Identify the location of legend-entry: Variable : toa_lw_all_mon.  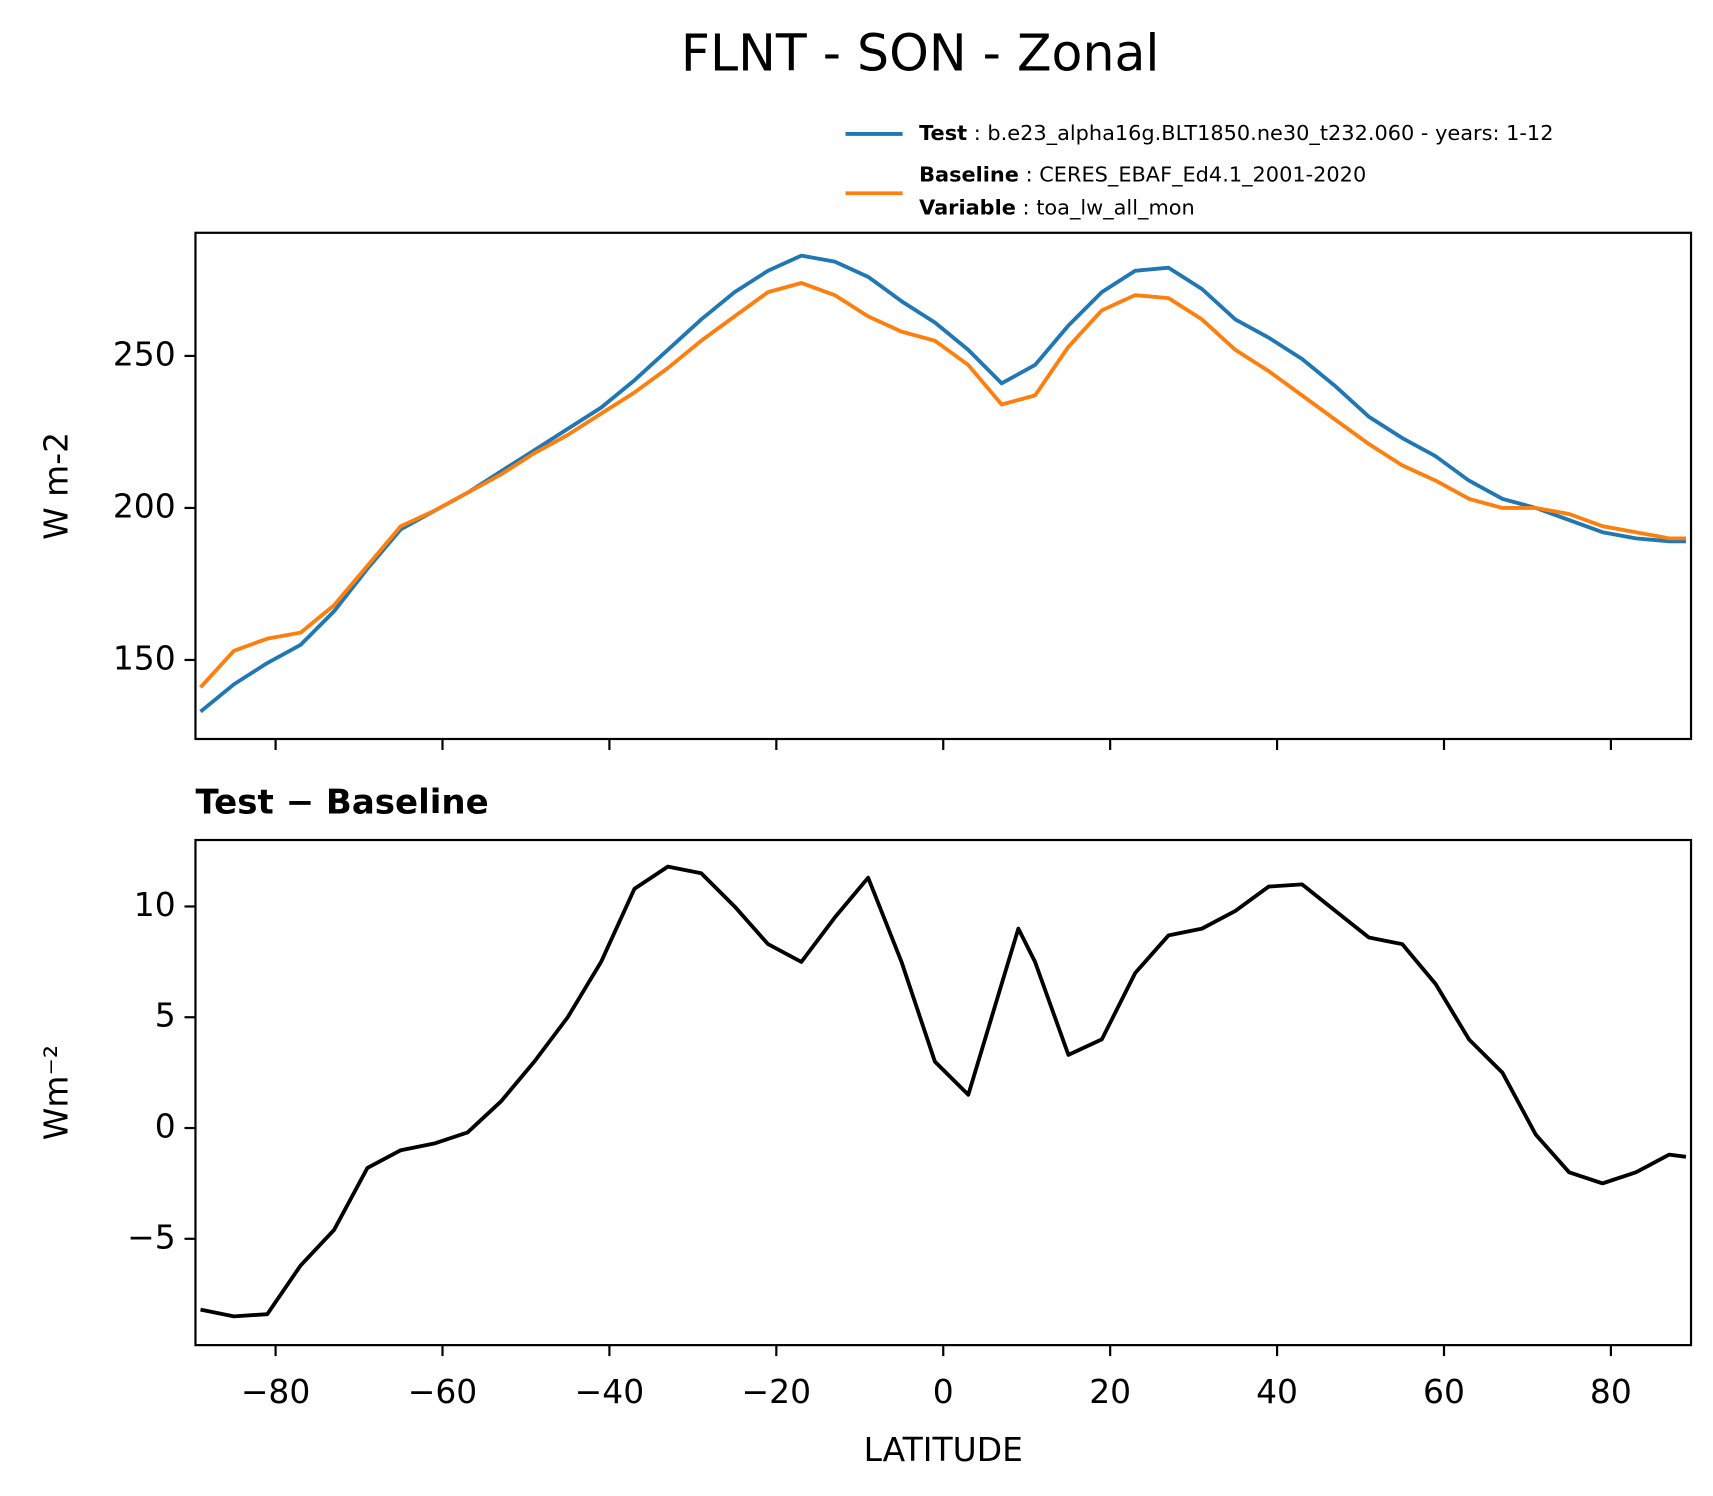
(1057, 208).